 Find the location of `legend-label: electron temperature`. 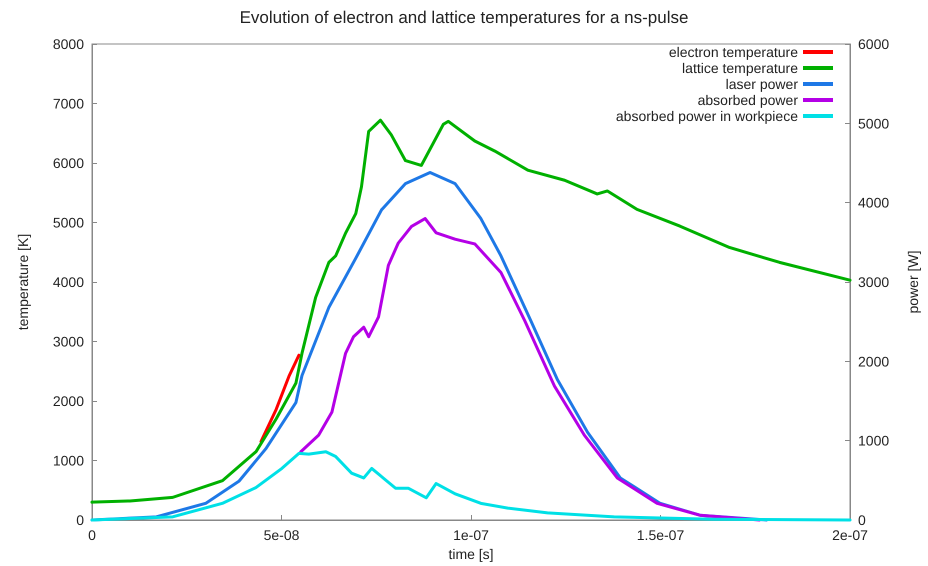

legend-label: electron temperature is located at coordinates (733, 52).